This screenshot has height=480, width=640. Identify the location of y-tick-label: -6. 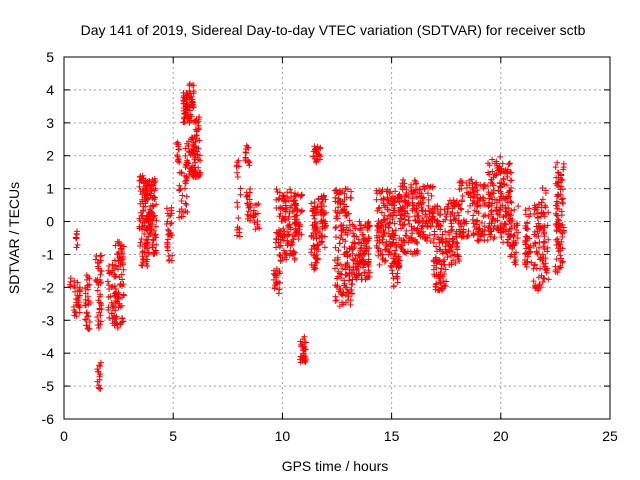
(48, 419).